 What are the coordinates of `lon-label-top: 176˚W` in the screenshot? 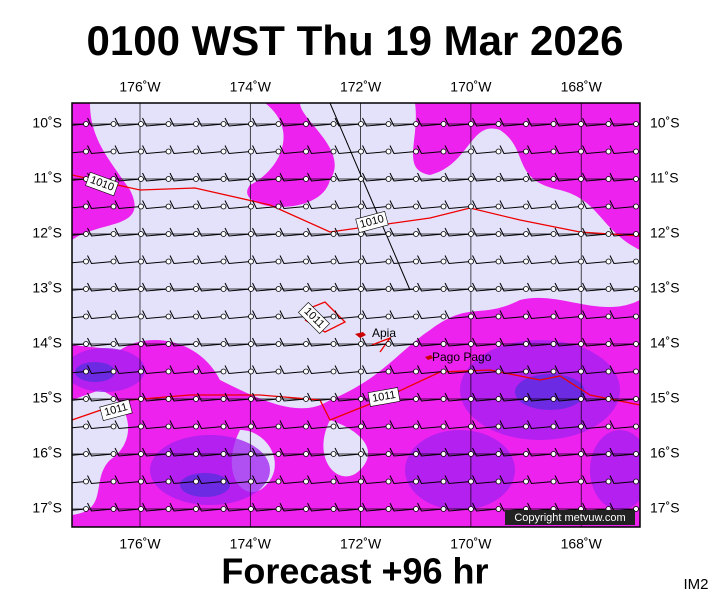 It's located at (140, 87).